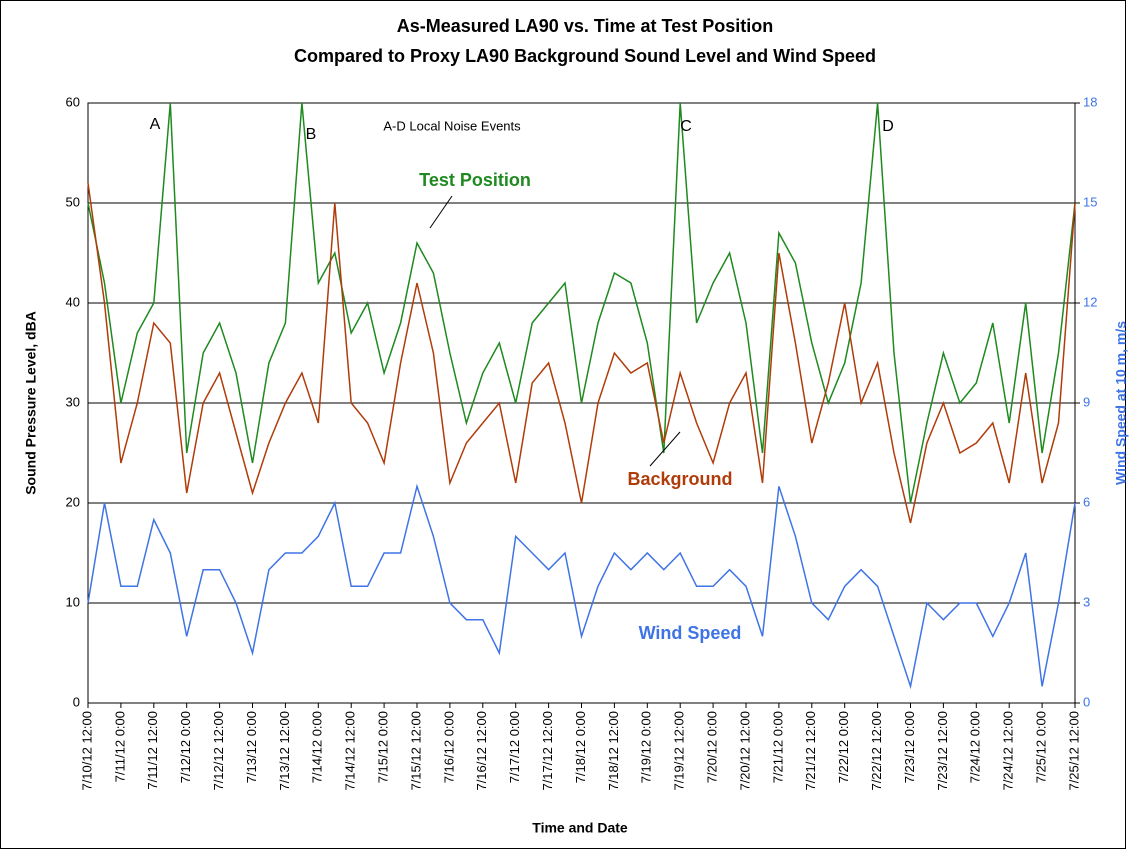 The width and height of the screenshot is (1135, 854). Describe the element at coordinates (909, 747) in the screenshot. I see `x-tick-label: 7/23/12 0:00` at that location.